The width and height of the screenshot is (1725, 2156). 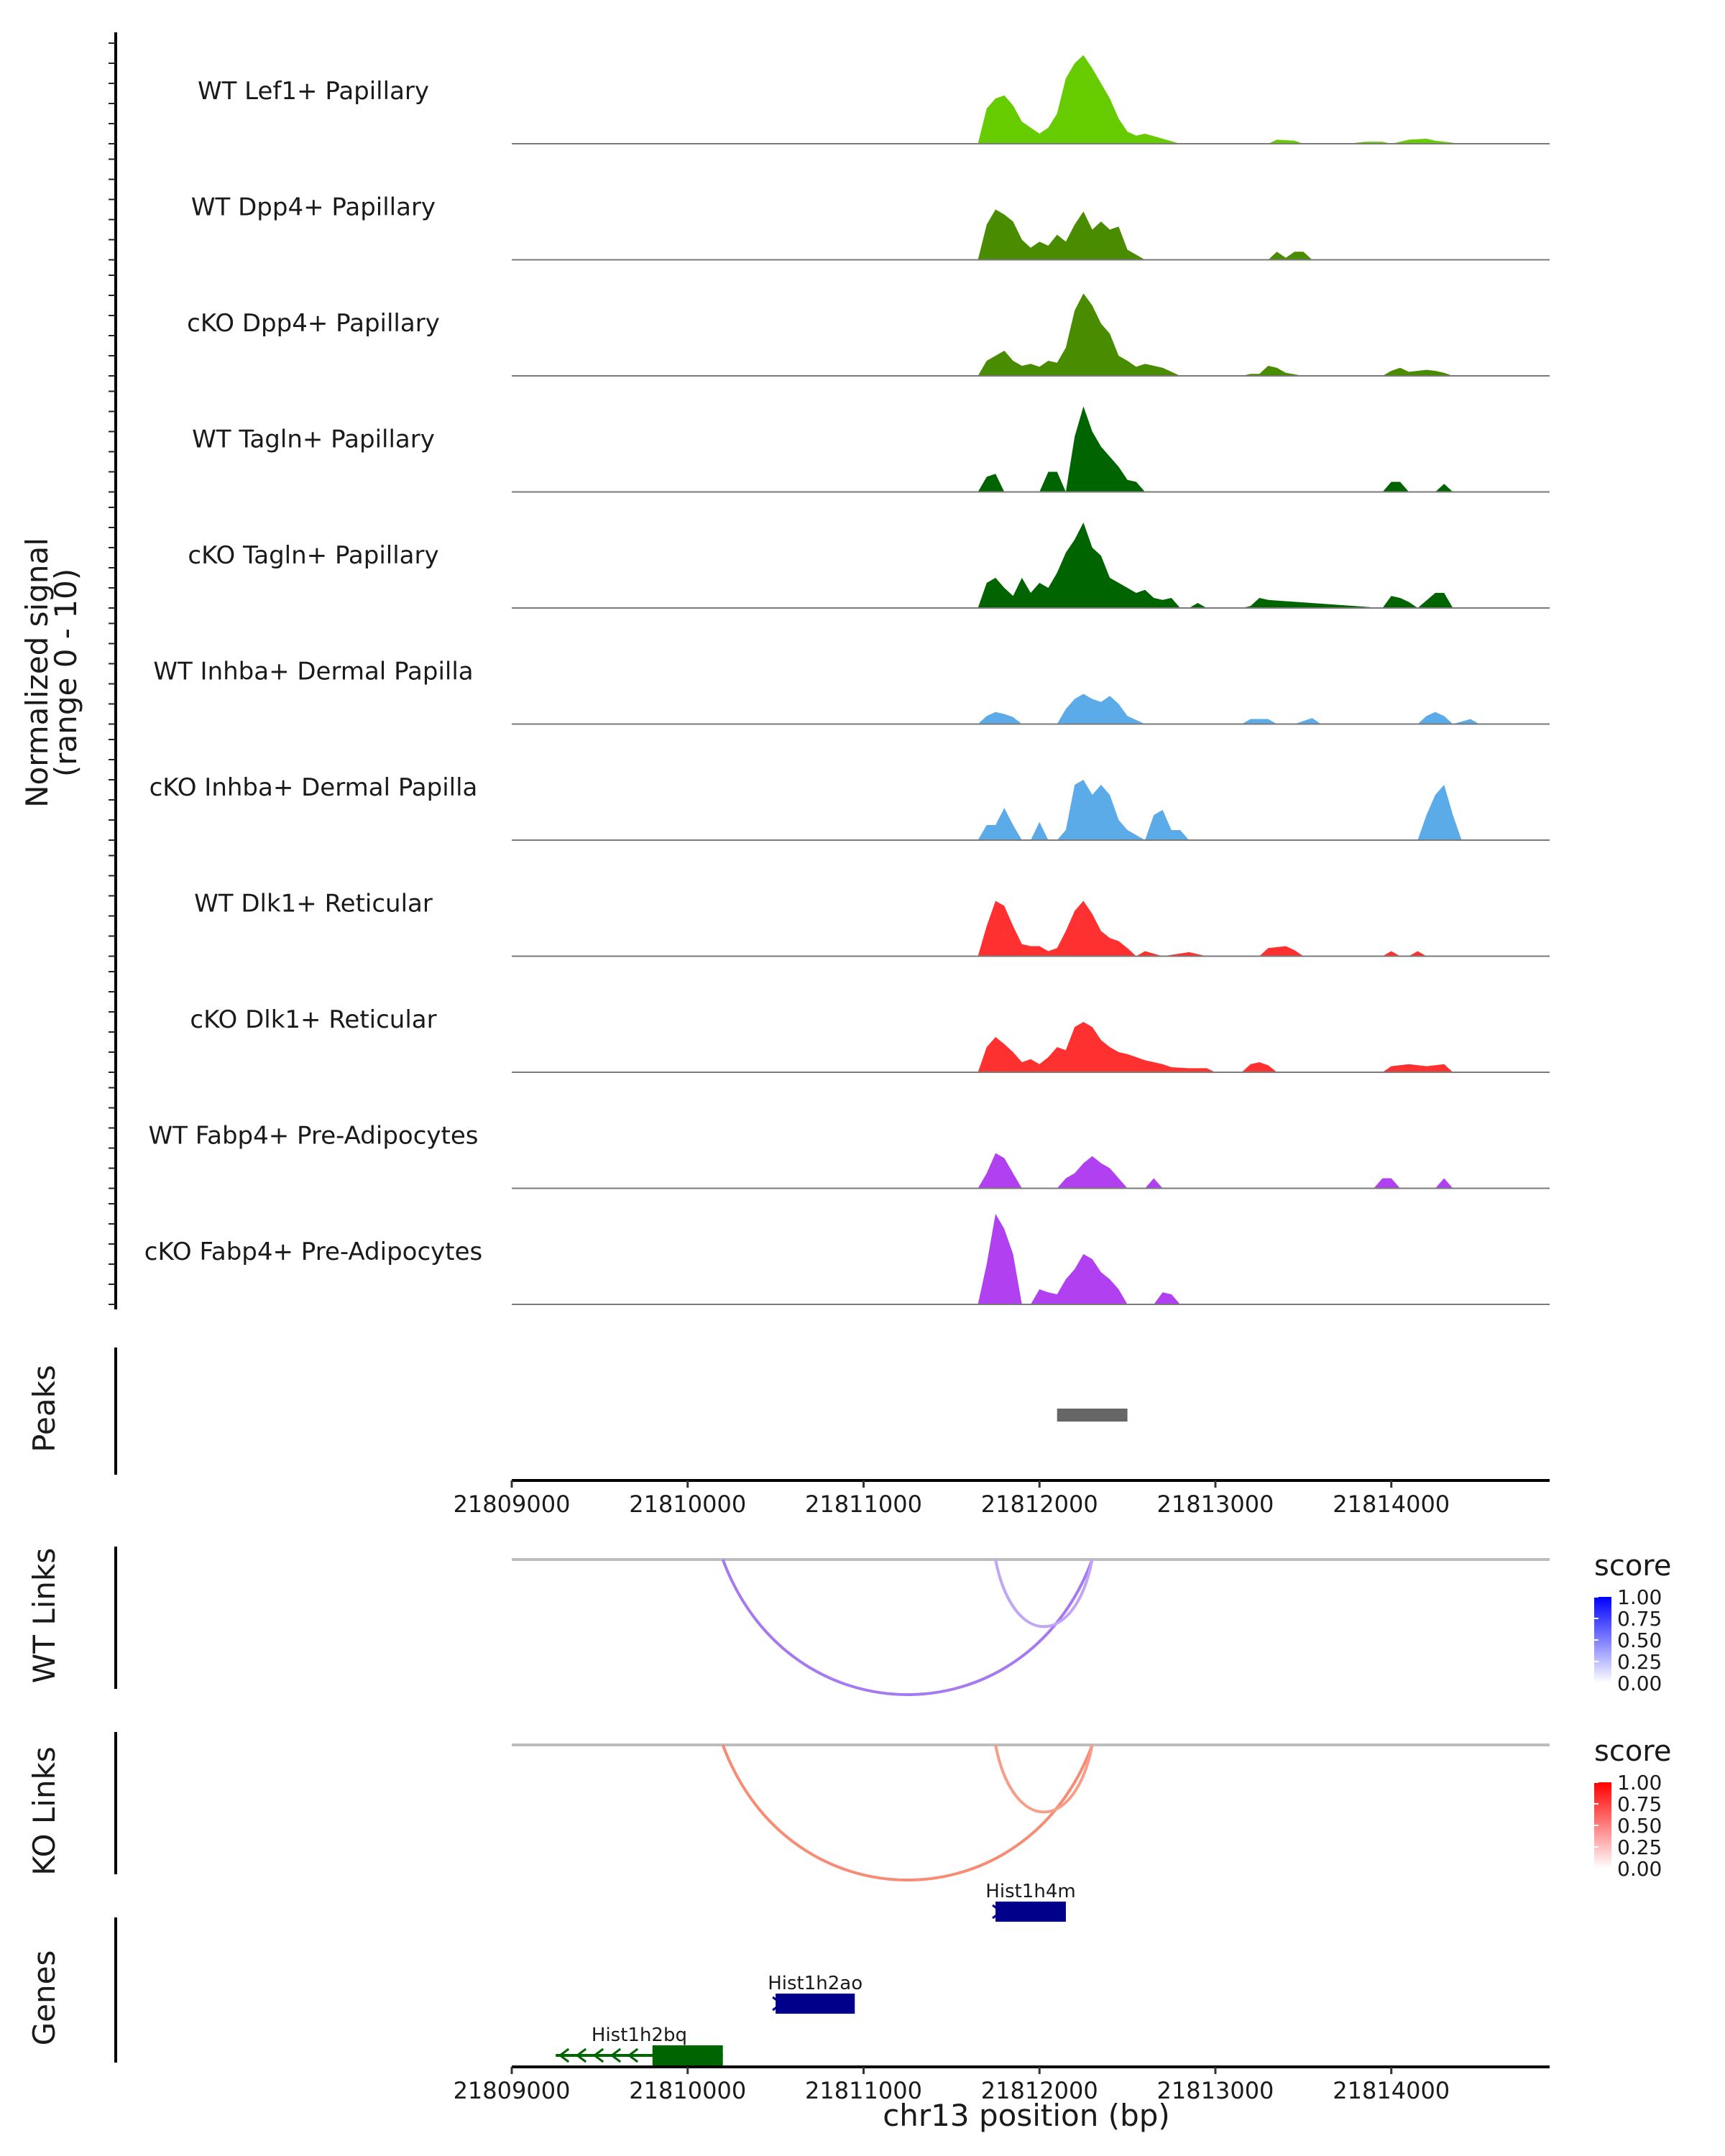 What do you see at coordinates (1030, 1891) in the screenshot?
I see `gene-label: Hist1h4m` at bounding box center [1030, 1891].